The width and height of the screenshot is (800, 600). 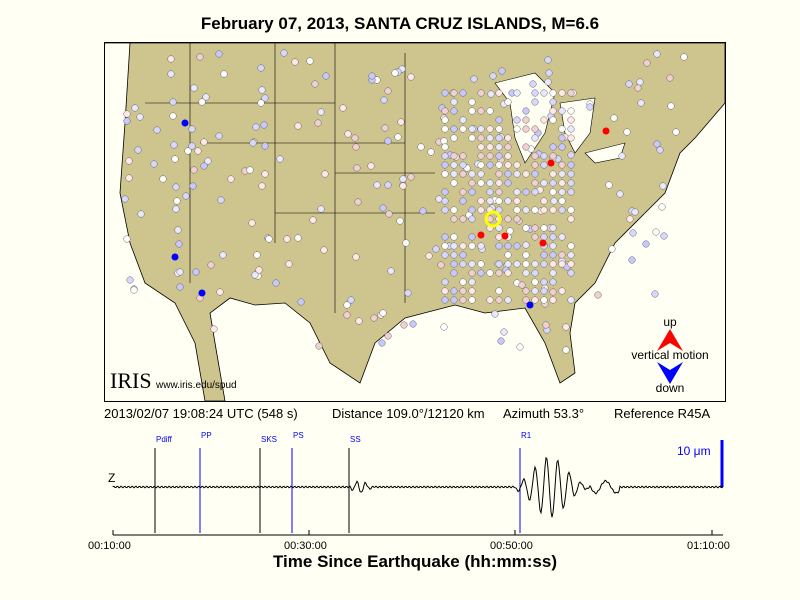 What do you see at coordinates (196, 385) in the screenshot?
I see `iris-url: www.iris.edu/spud` at bounding box center [196, 385].